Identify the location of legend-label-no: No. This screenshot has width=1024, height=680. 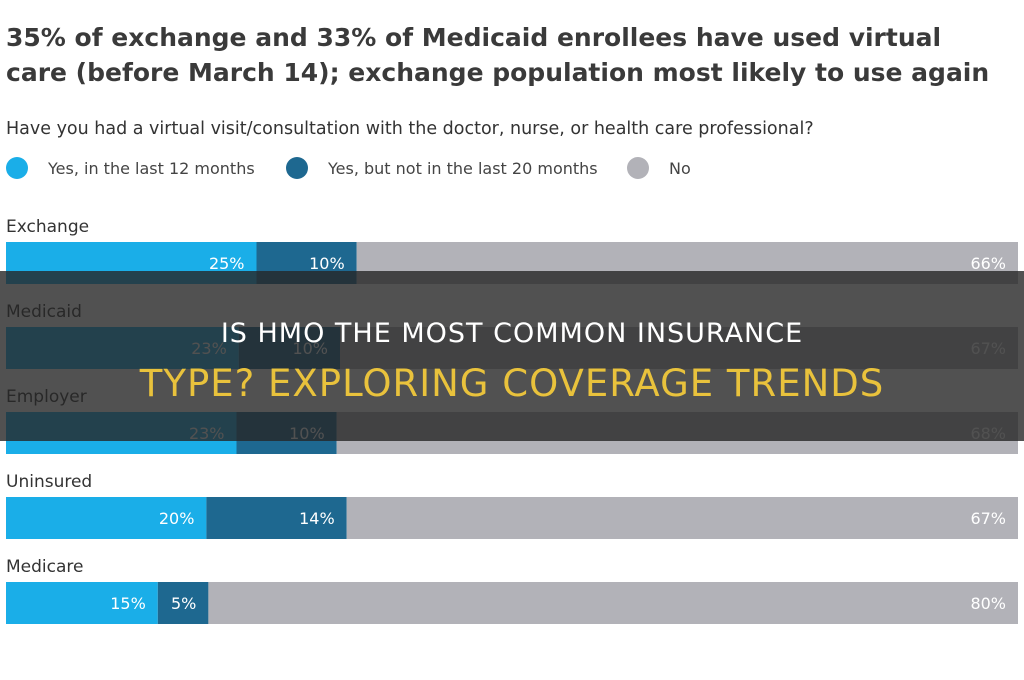
(680, 168).